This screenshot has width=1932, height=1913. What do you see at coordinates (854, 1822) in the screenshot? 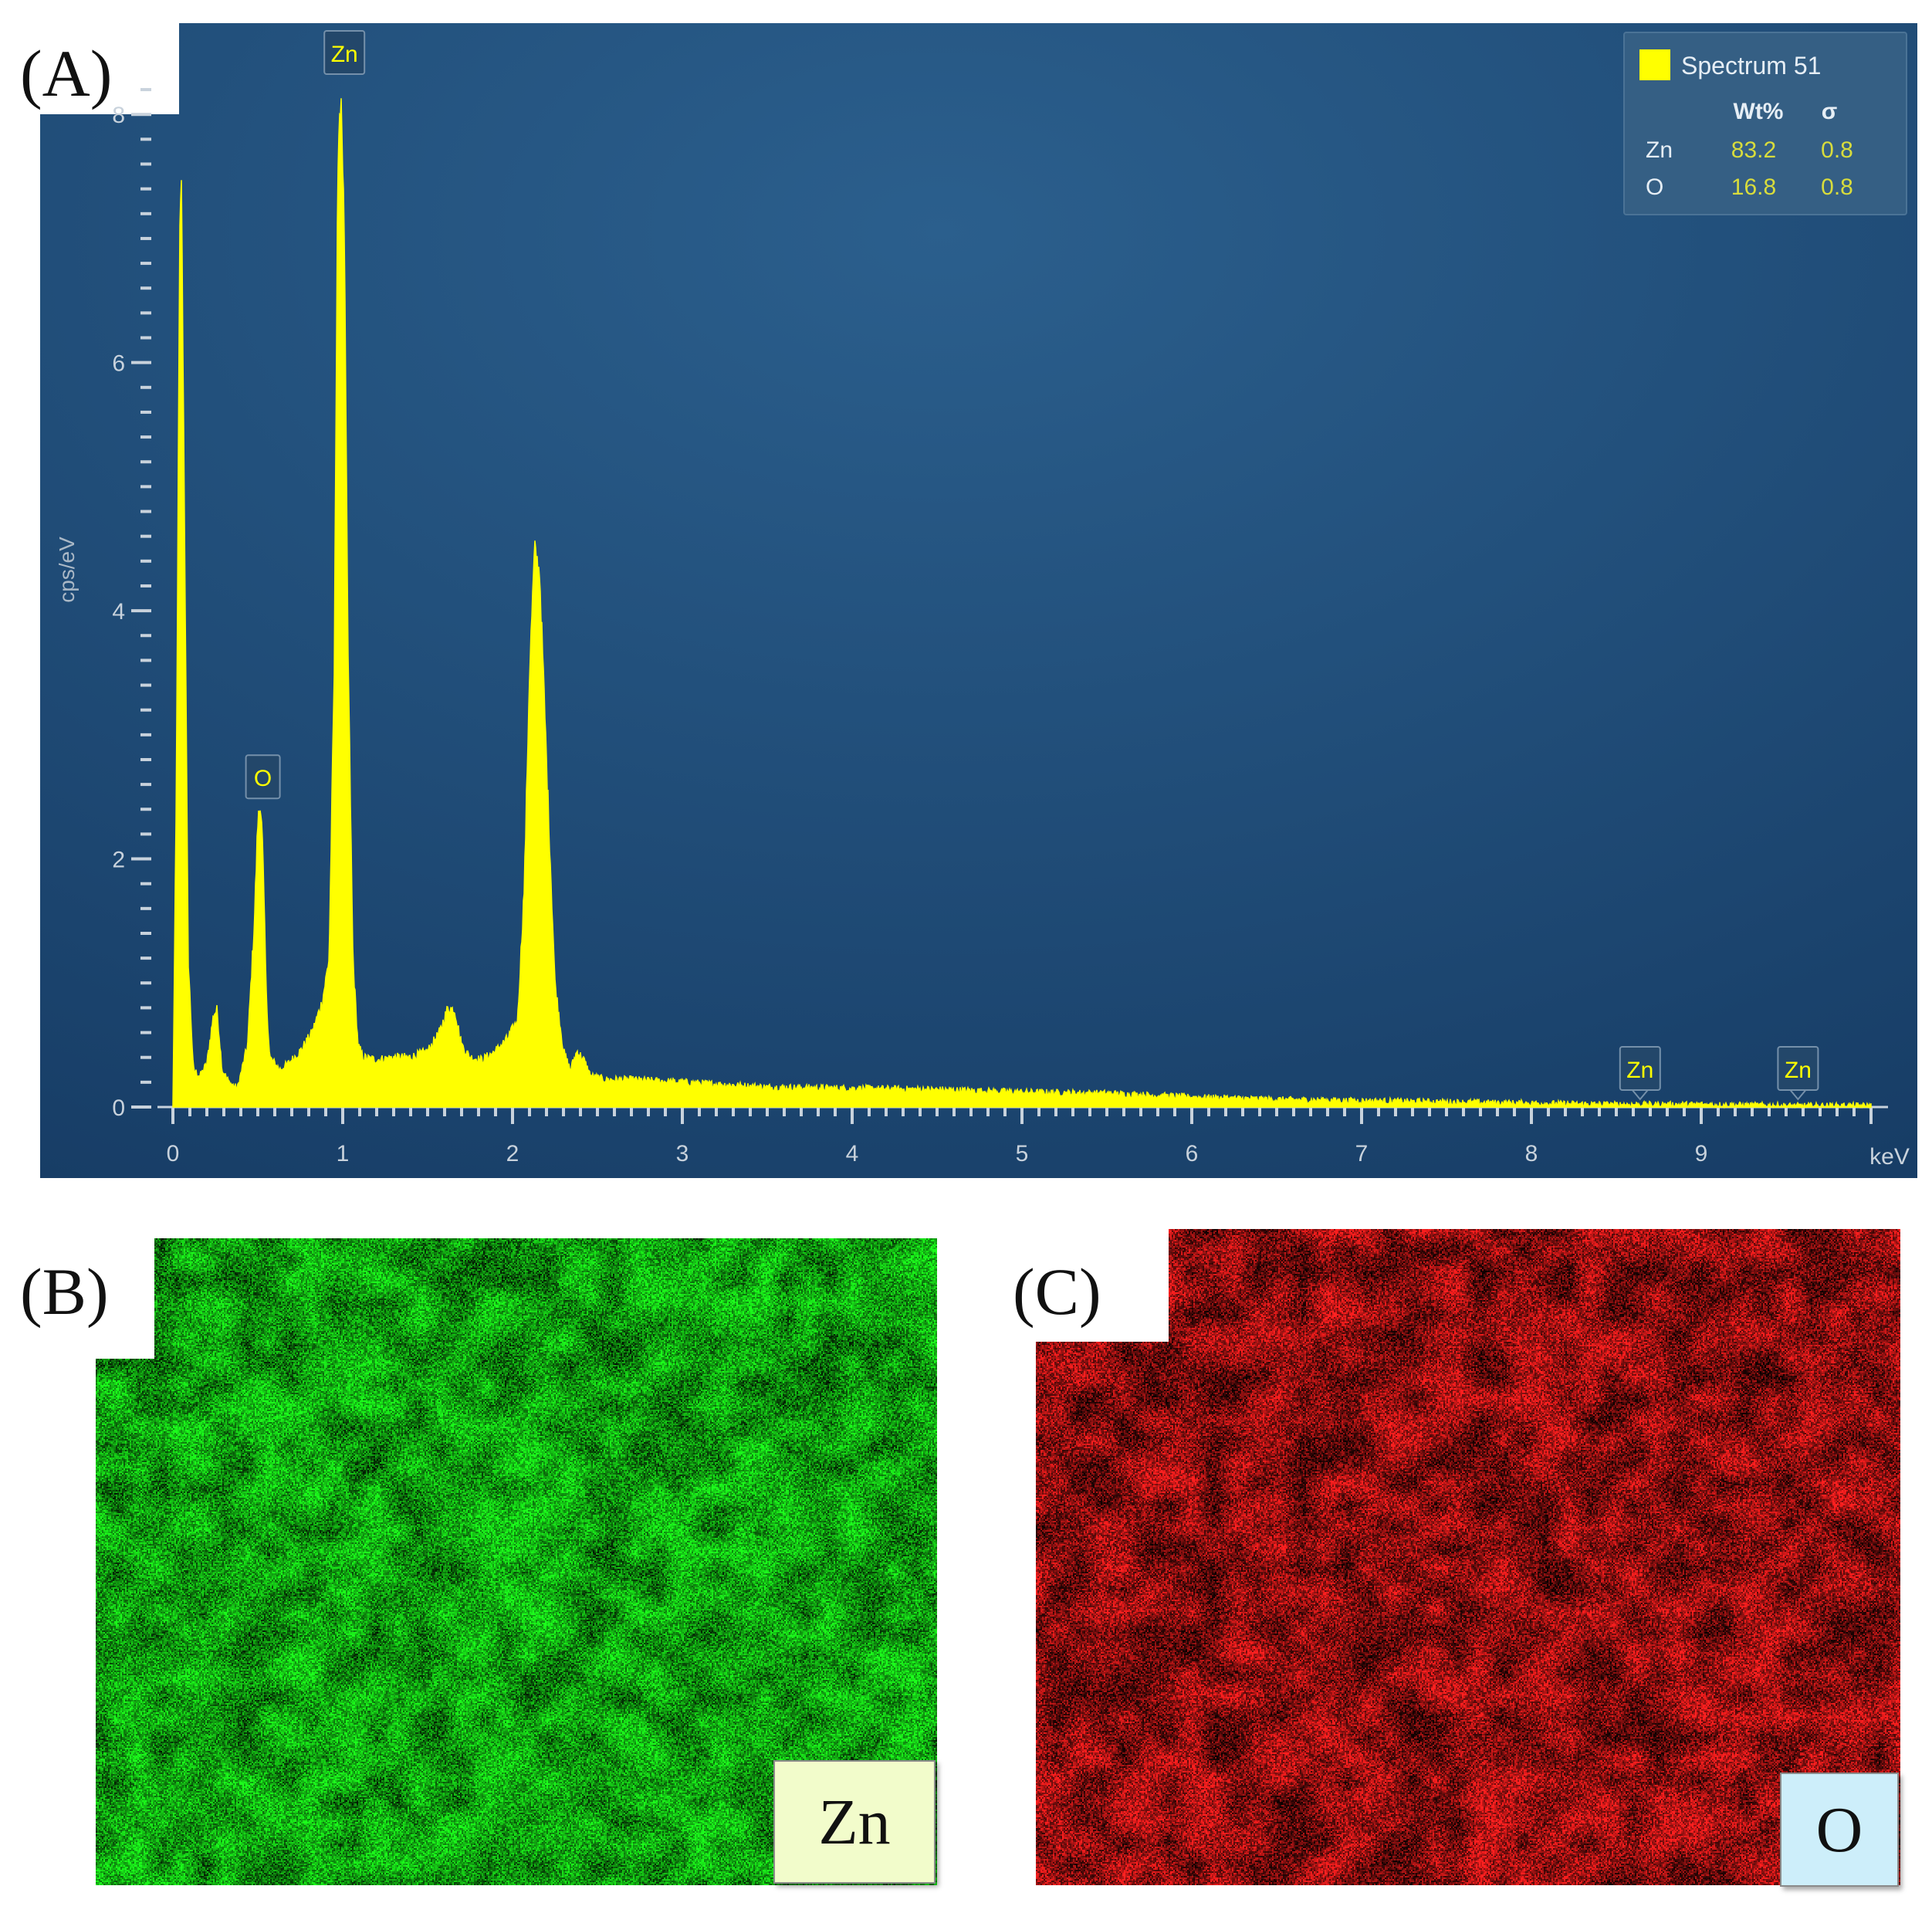
I see `zn-element-tag: Zn` at bounding box center [854, 1822].